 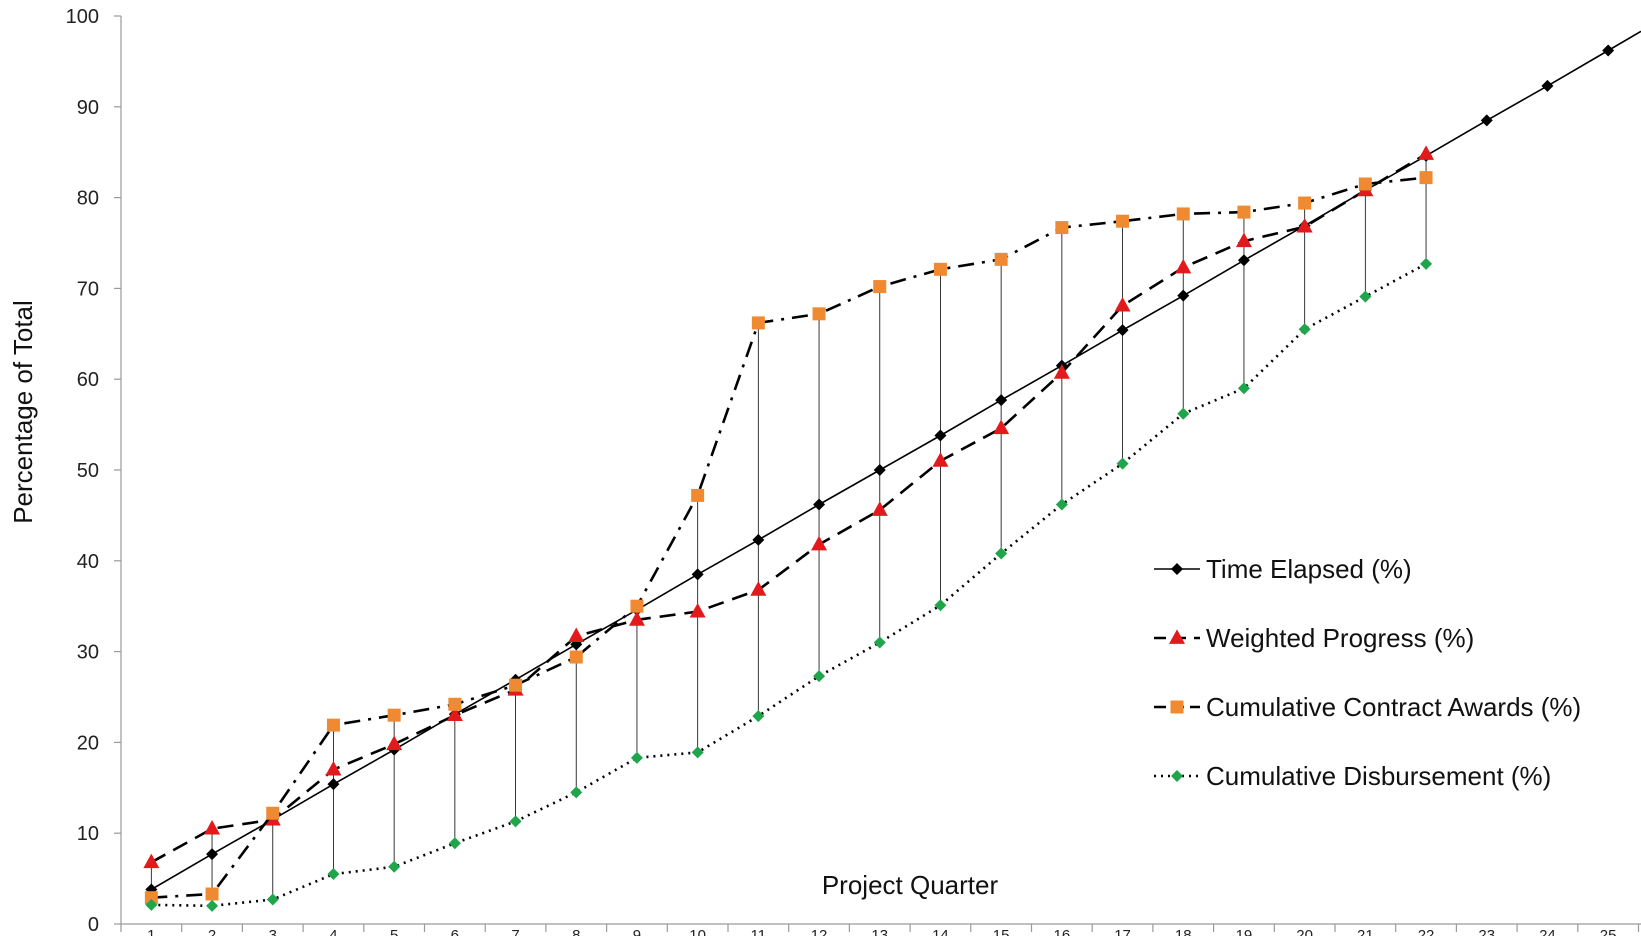 What do you see at coordinates (1244, 931) in the screenshot?
I see `x-tick-label: 19` at bounding box center [1244, 931].